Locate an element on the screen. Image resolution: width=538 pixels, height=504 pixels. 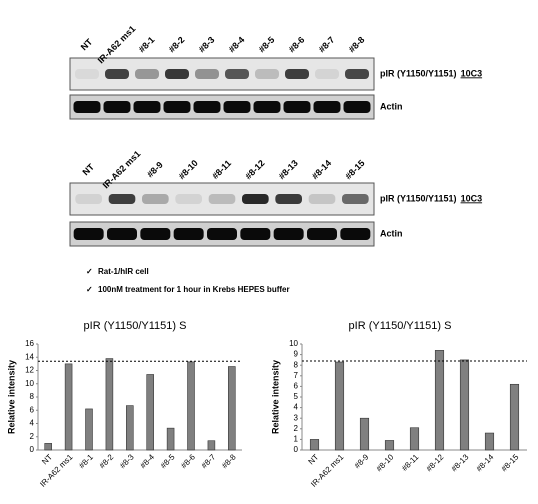
y-tick-label: 10 is located at coordinates (293, 343).